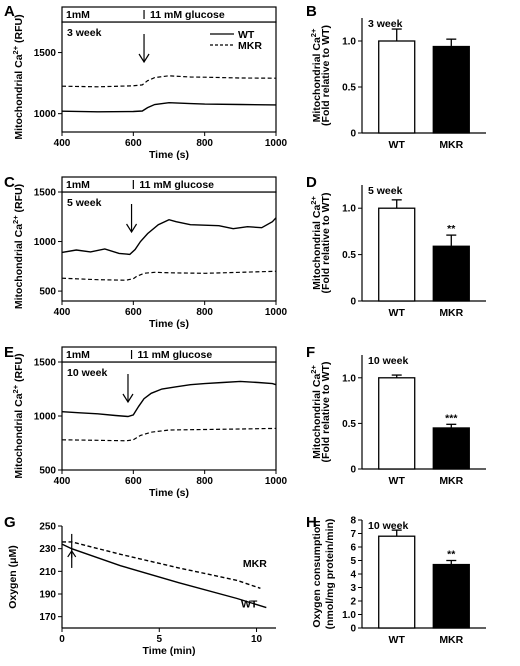 The height and width of the screenshot is (666, 520). What do you see at coordinates (45, 114) in the screenshot?
I see `panel-a-y-tick-label: 1000` at bounding box center [45, 114].